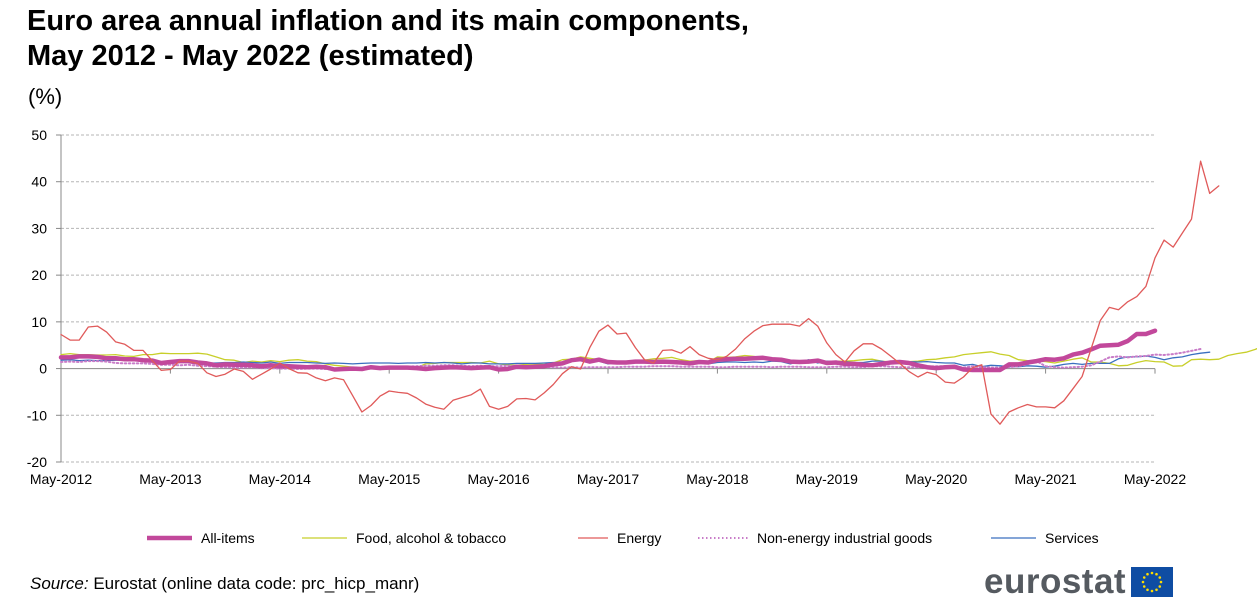  Describe the element at coordinates (250, 56) in the screenshot. I see `chart-title-line-2: May 2012 - May 2022 (estimated)` at that location.